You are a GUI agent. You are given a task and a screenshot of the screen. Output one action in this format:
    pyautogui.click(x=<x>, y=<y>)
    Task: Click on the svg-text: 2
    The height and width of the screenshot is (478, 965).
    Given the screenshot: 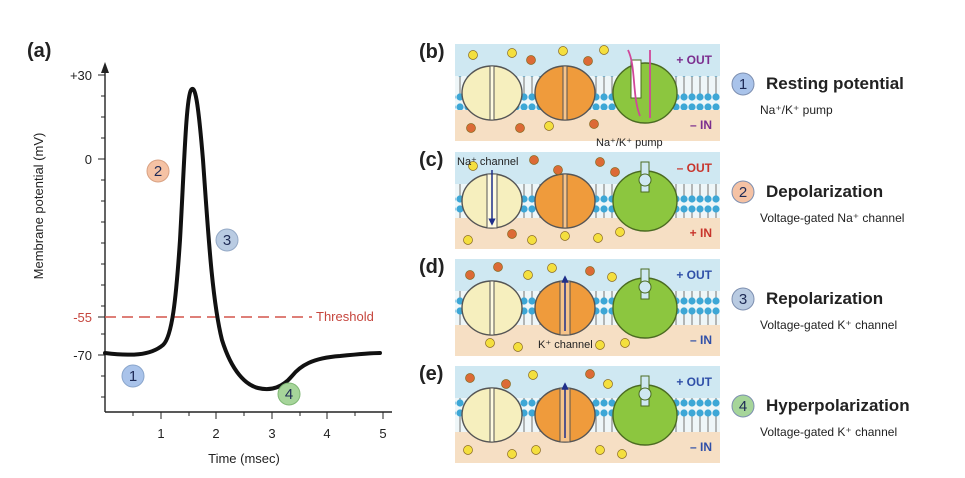 What is the action you would take?
    pyautogui.click(x=158, y=171)
    